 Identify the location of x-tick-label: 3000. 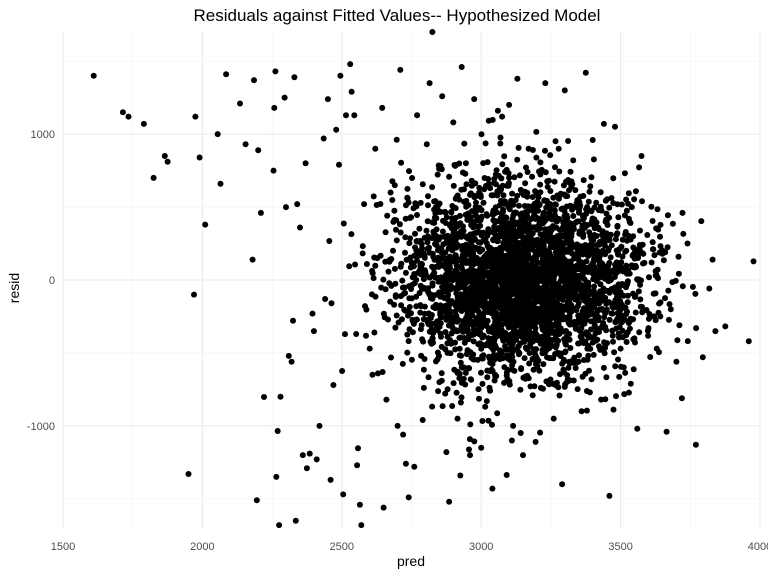
(481, 547).